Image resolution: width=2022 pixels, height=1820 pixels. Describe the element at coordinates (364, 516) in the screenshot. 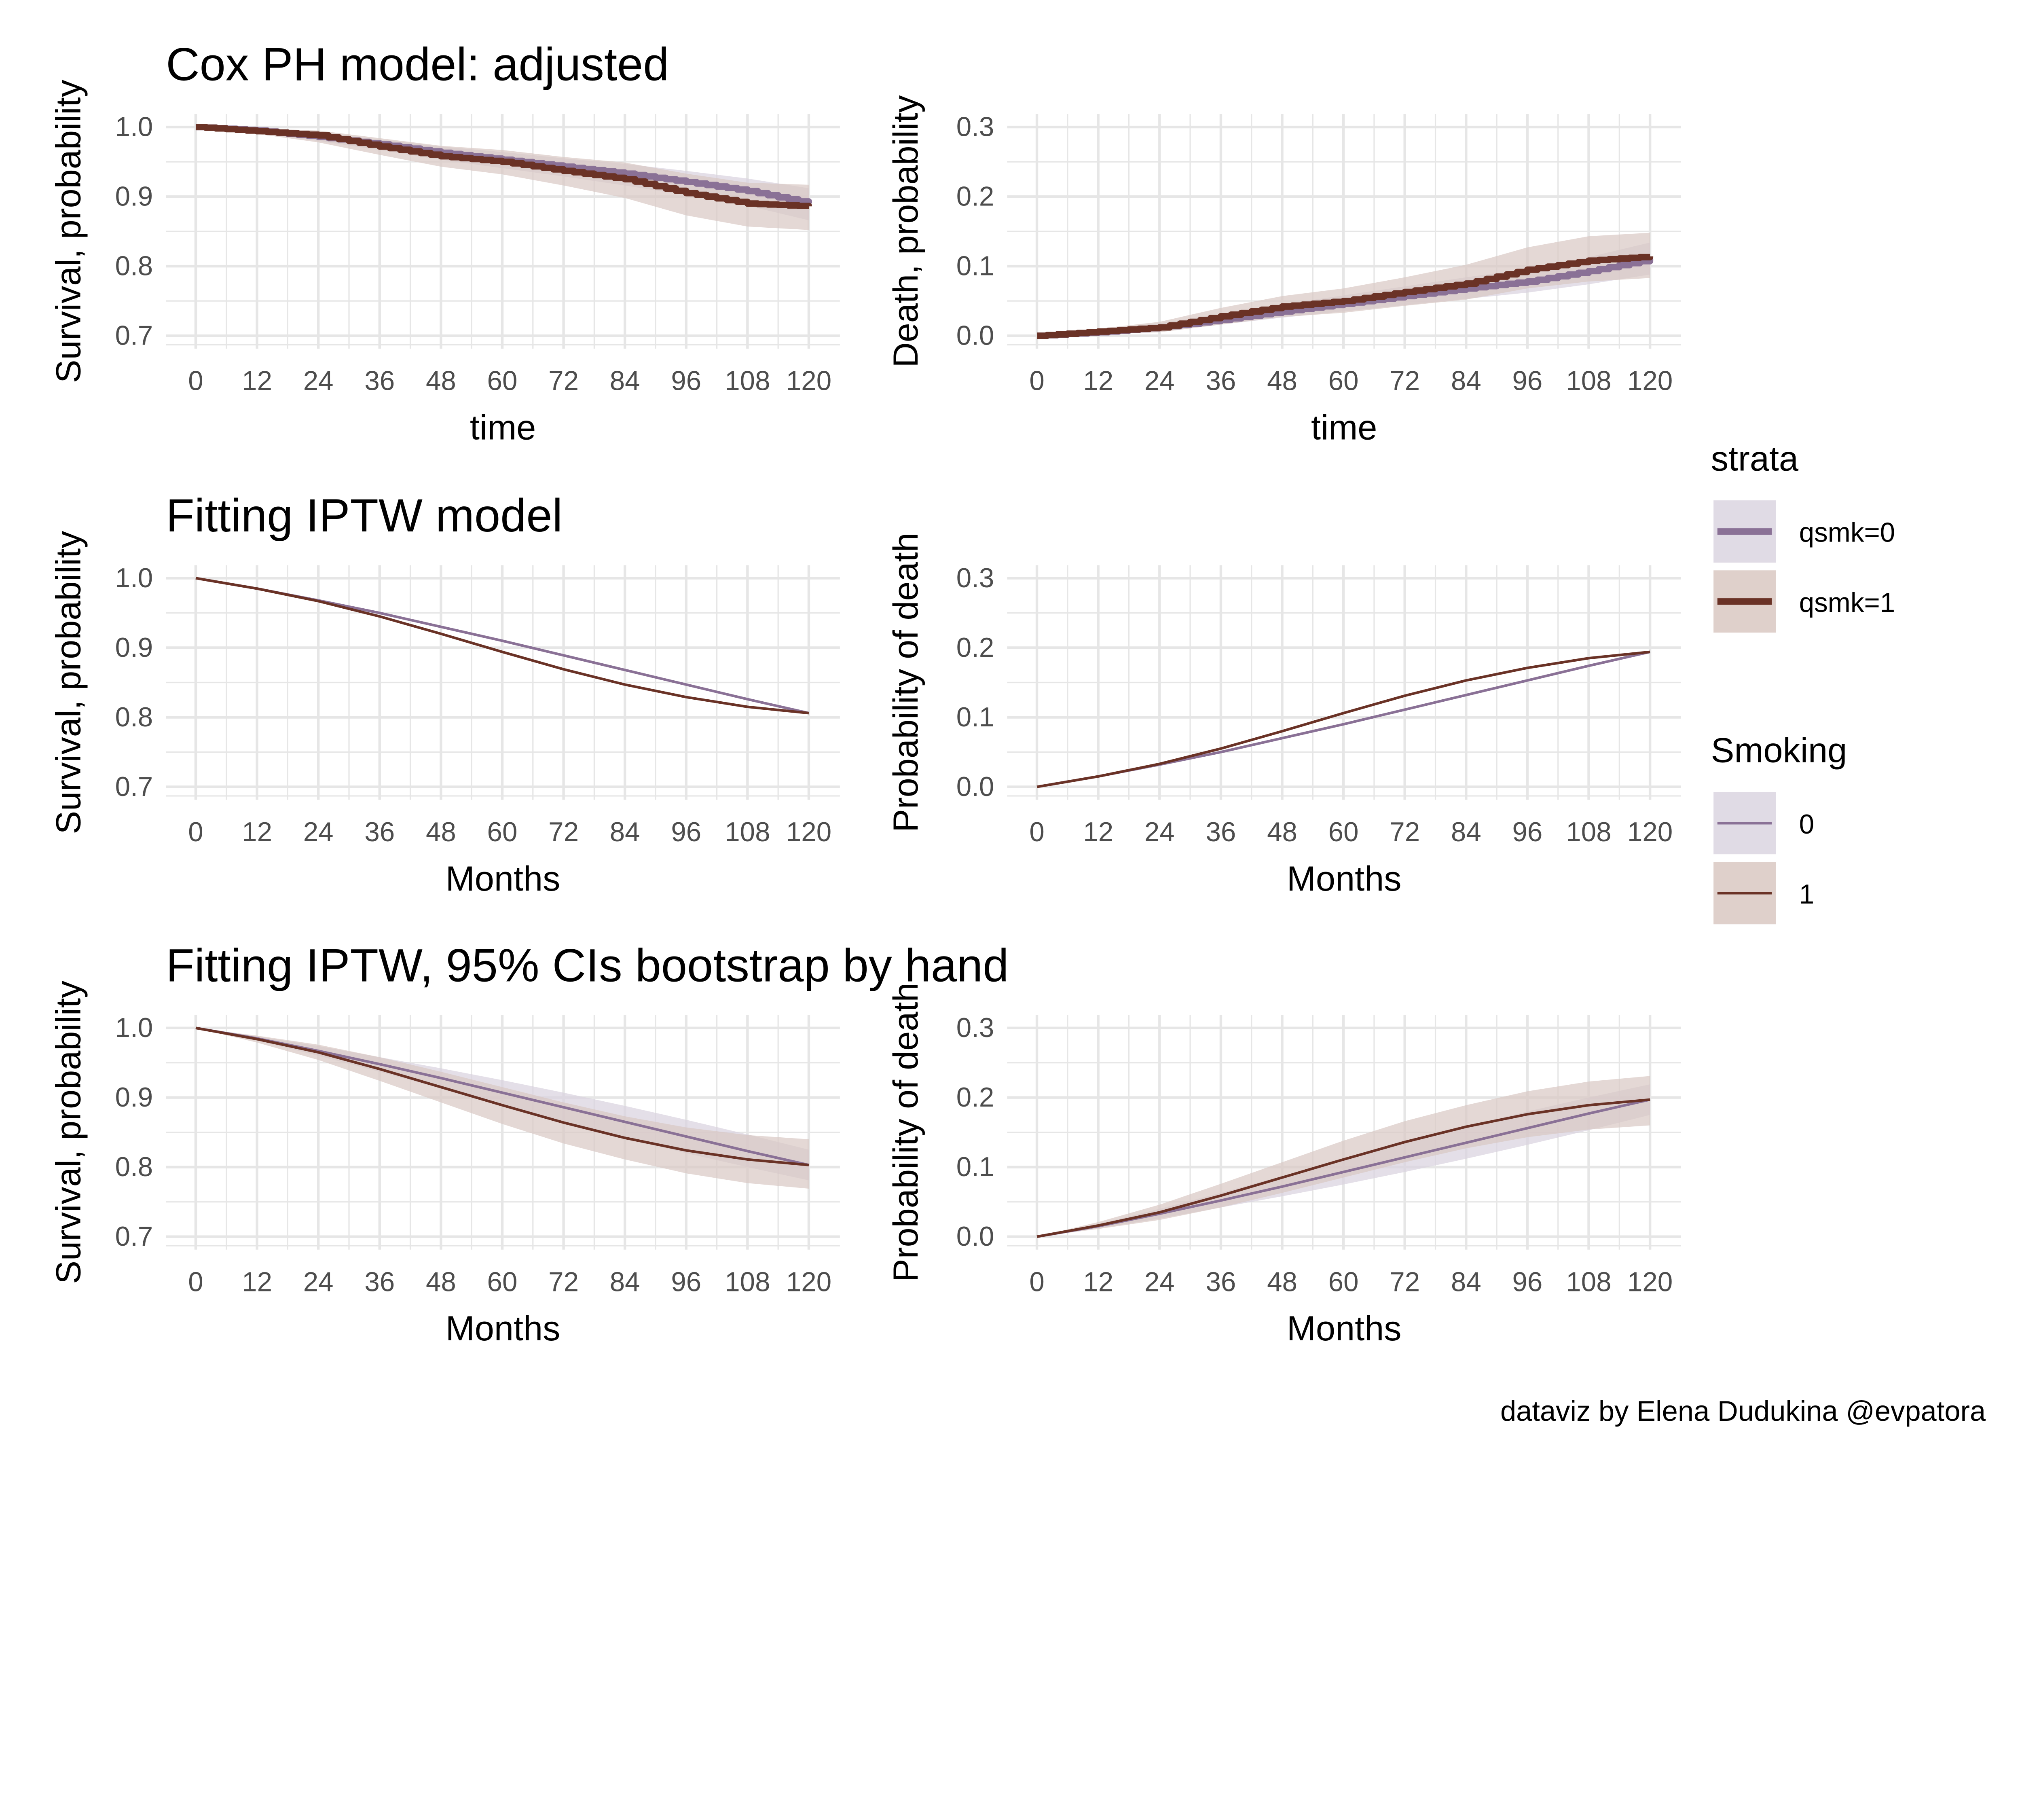

I see `panel-title: Fitting IPTW model` at that location.